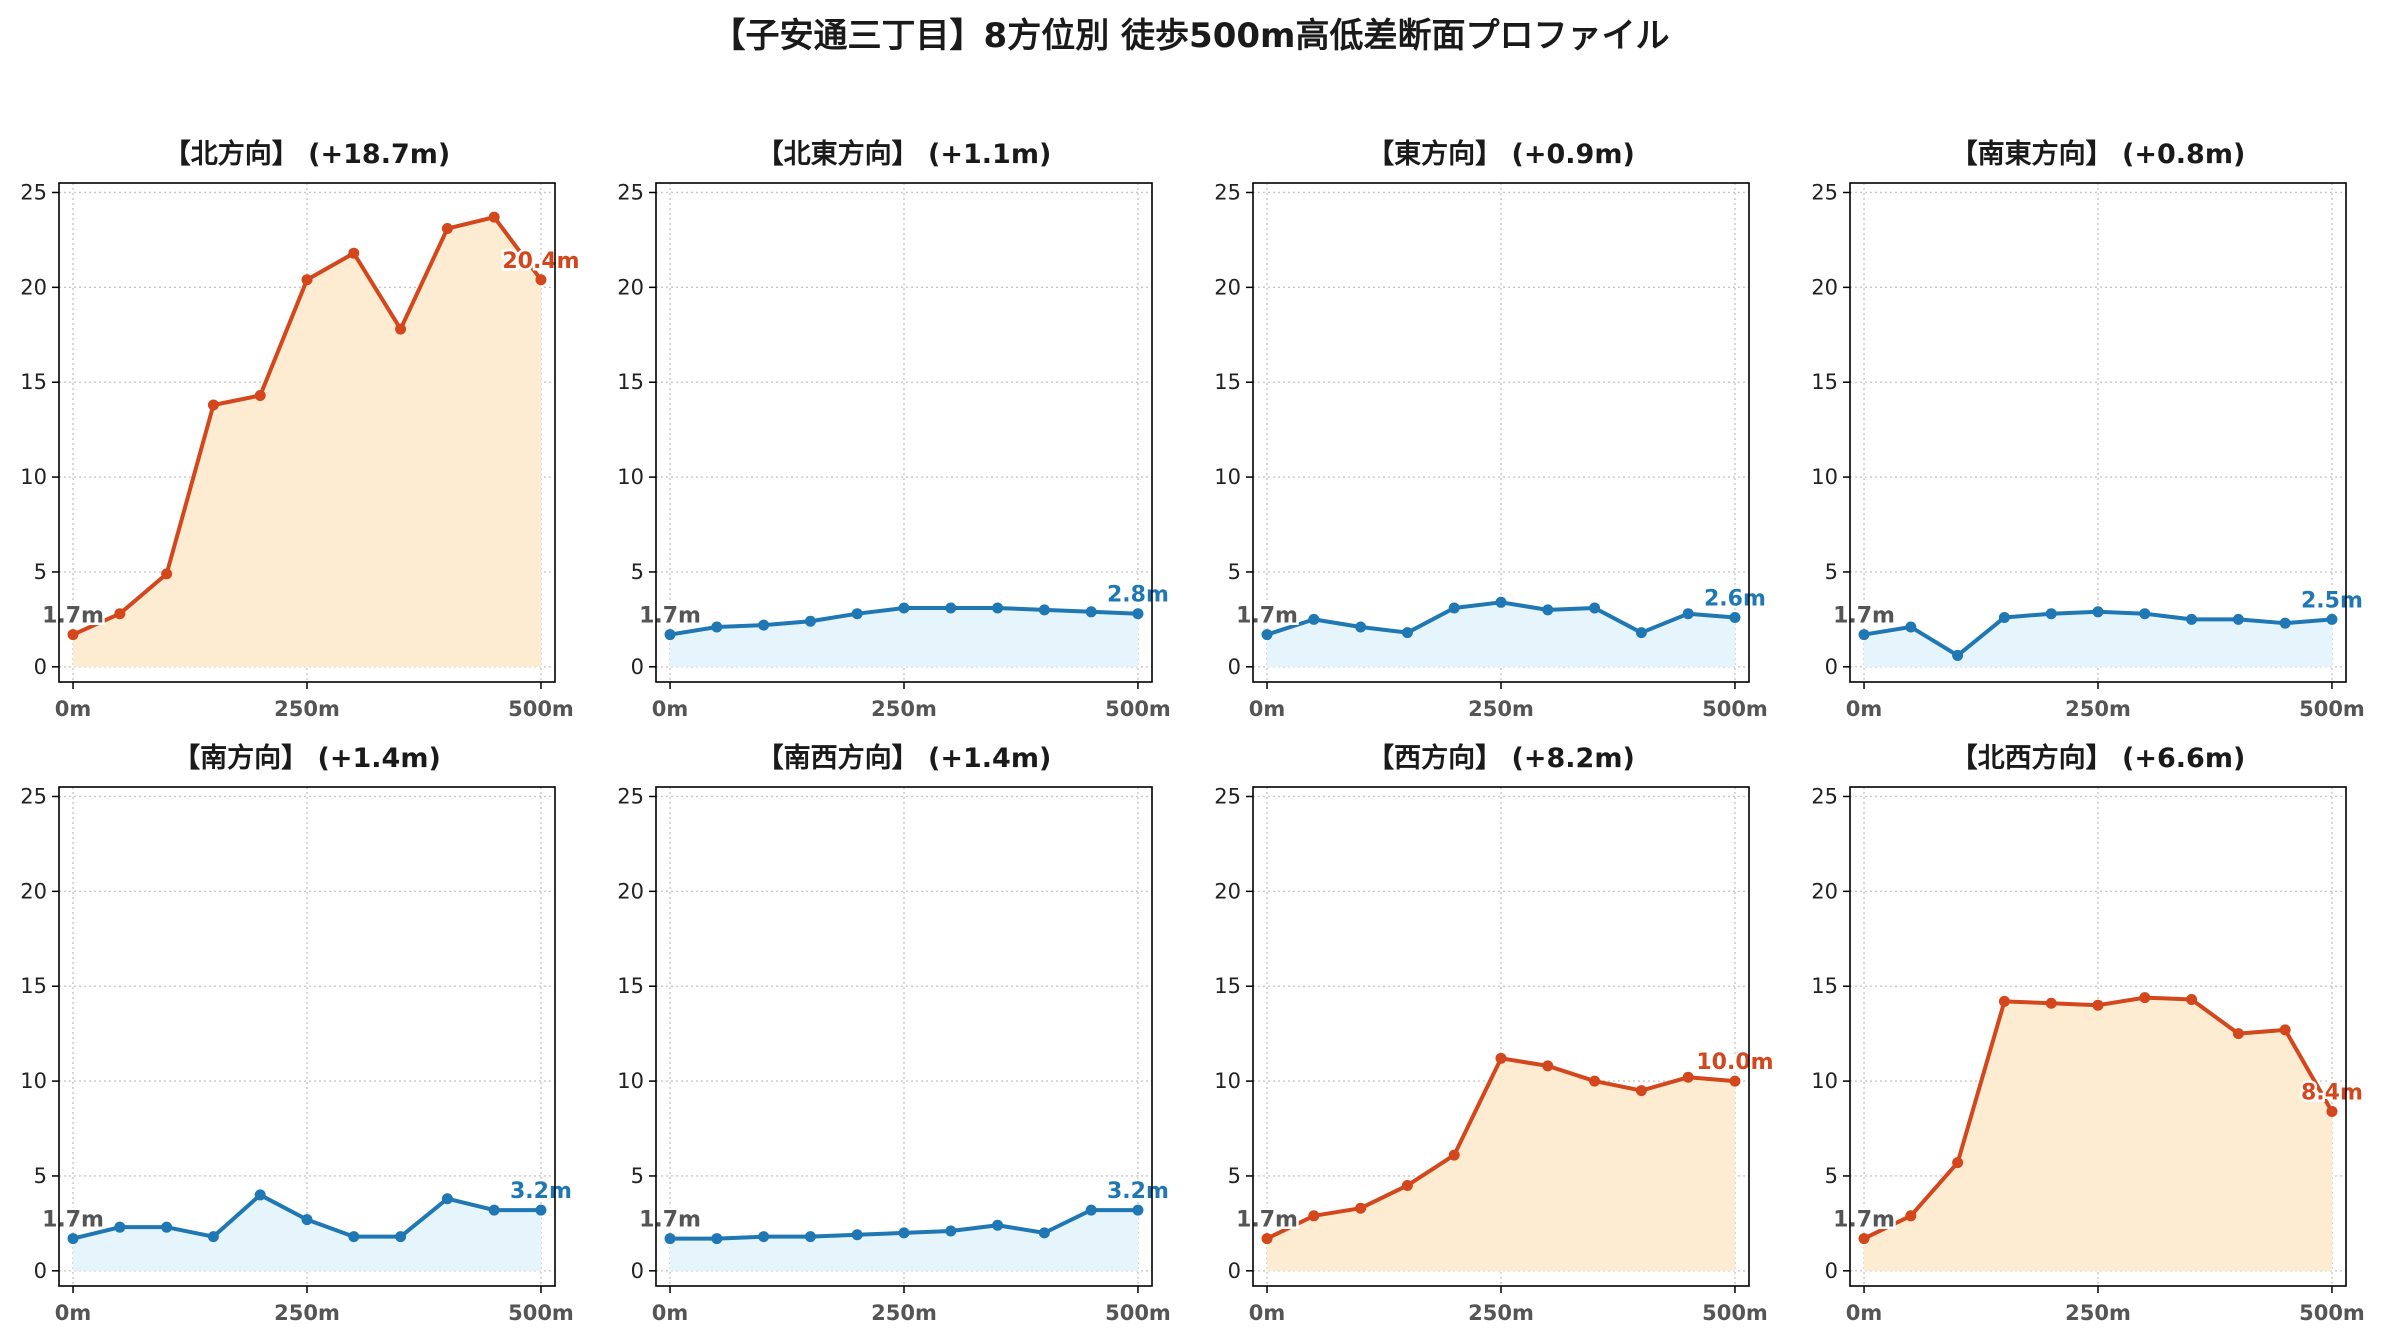  What do you see at coordinates (1734, 1062) in the screenshot?
I see `end-value-label: 10.0m` at bounding box center [1734, 1062].